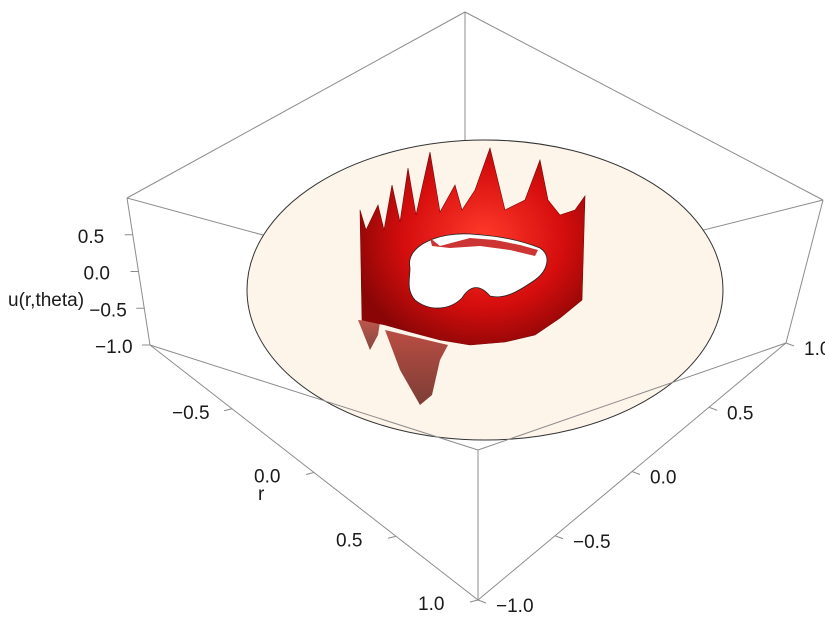 The width and height of the screenshot is (825, 624). What do you see at coordinates (46, 300) in the screenshot?
I see `z-axis-label: u(r,theta)` at bounding box center [46, 300].